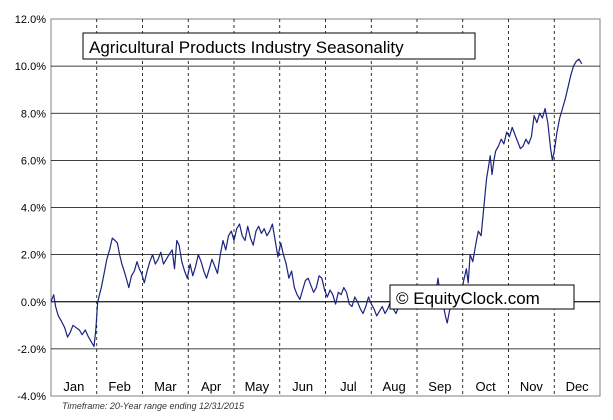  Describe the element at coordinates (73, 386) in the screenshot. I see `x-tick-label-jan: Jan` at that location.